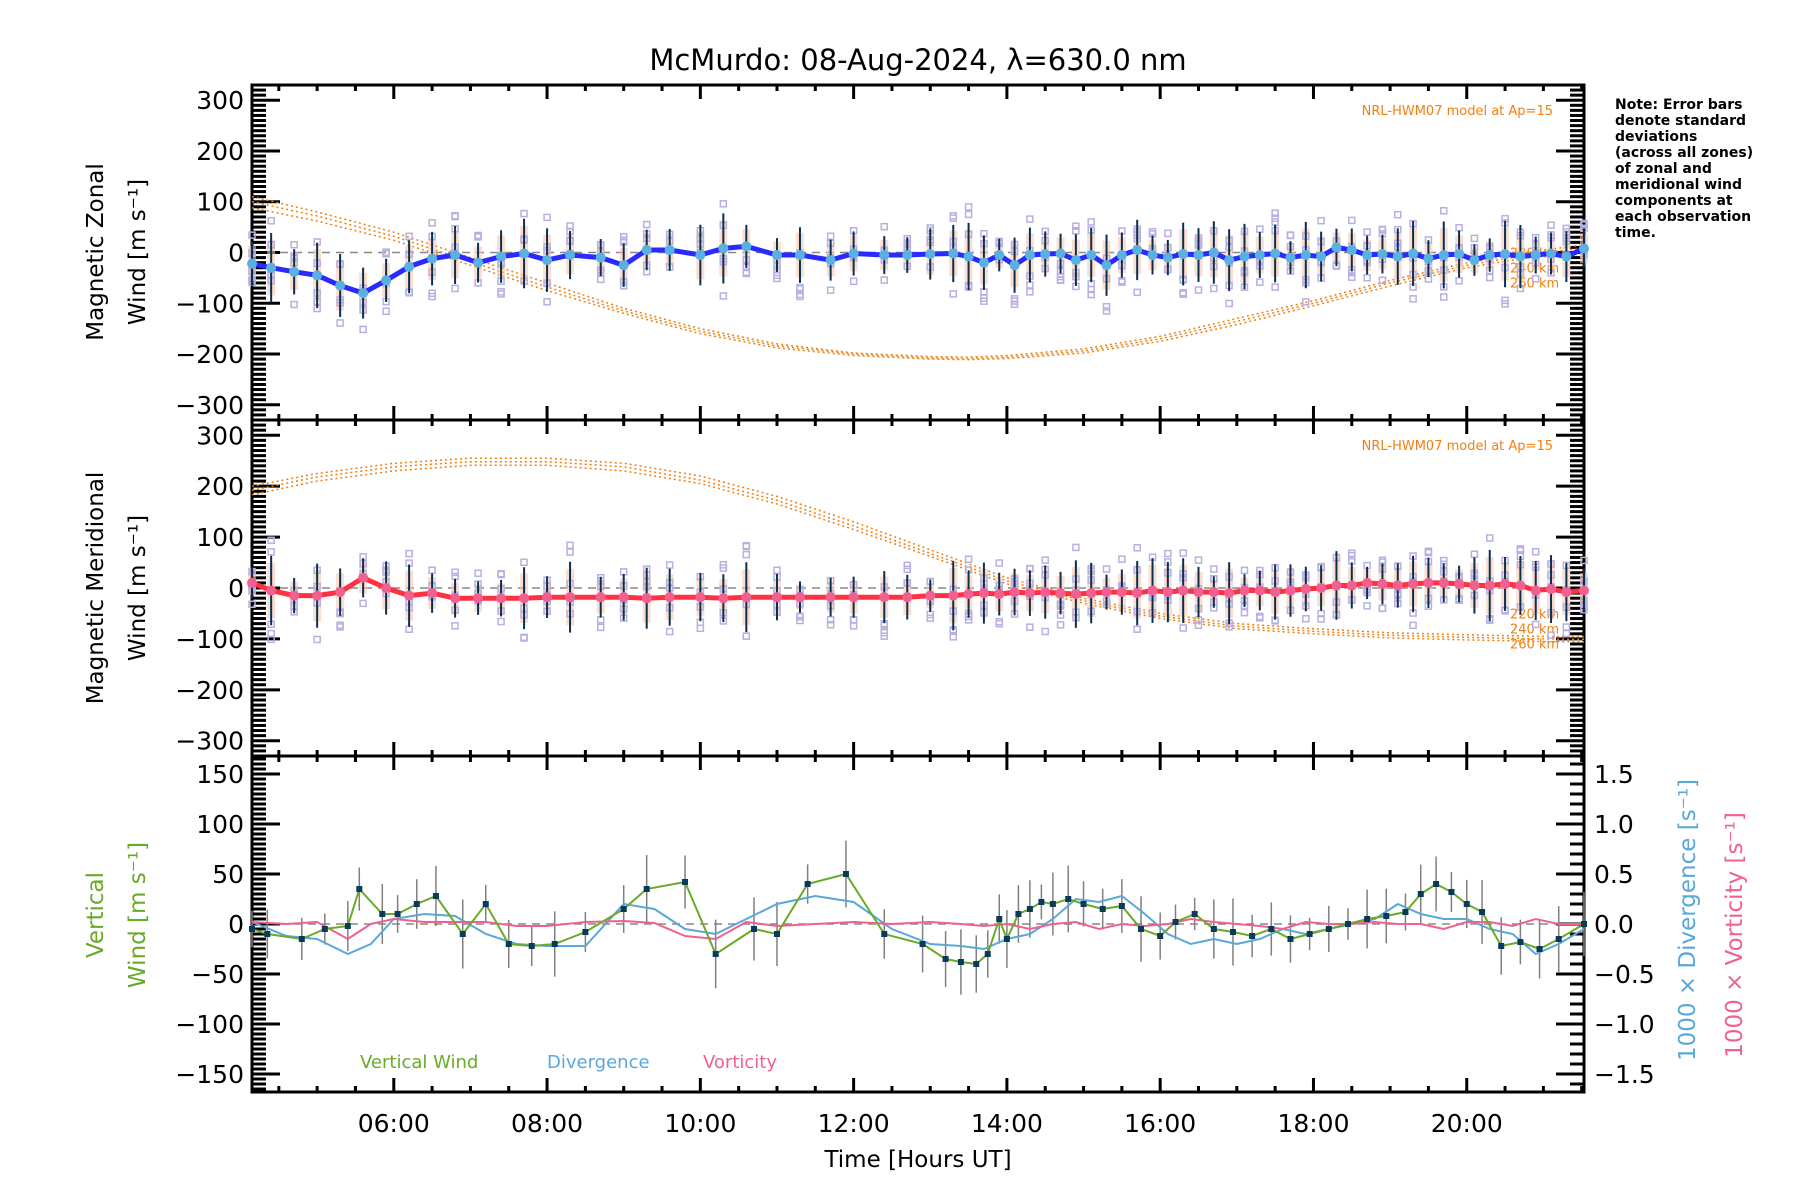 The image size is (1800, 1200). I want to click on note-line: of zonal and, so click(1663, 169).